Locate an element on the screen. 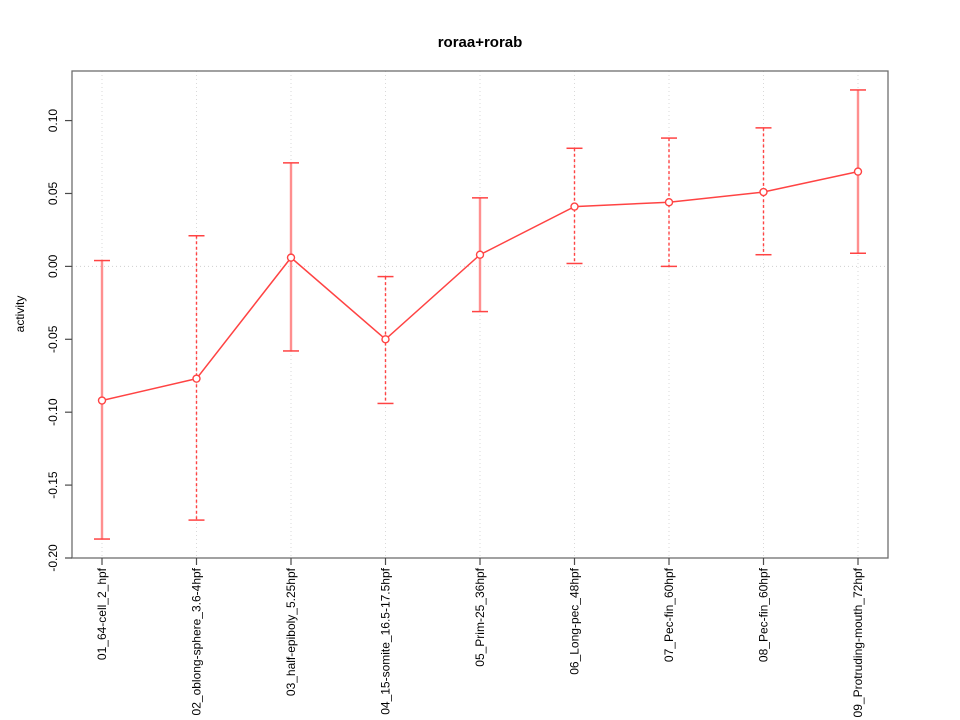  y-axis-title: activity is located at coordinates (20, 314).